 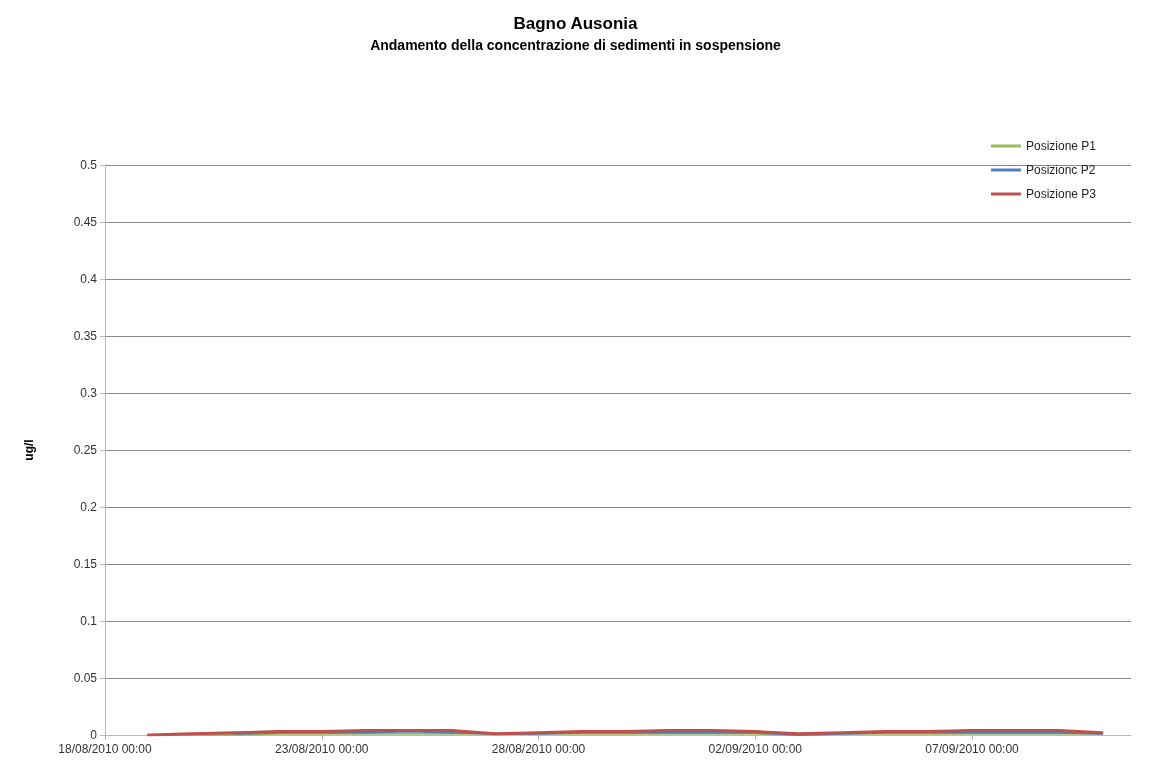 I want to click on x-tick-label: 07/09/2010 00:00, so click(x=972, y=749).